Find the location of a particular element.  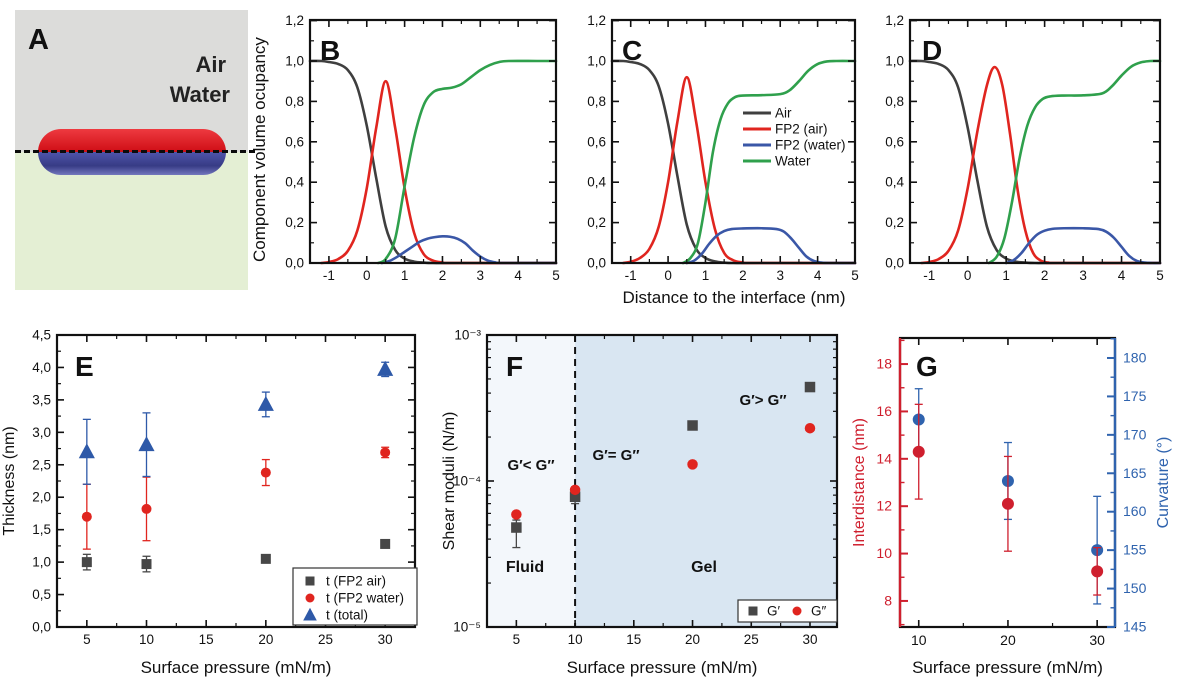

air-label: Air is located at coordinates (210, 64).